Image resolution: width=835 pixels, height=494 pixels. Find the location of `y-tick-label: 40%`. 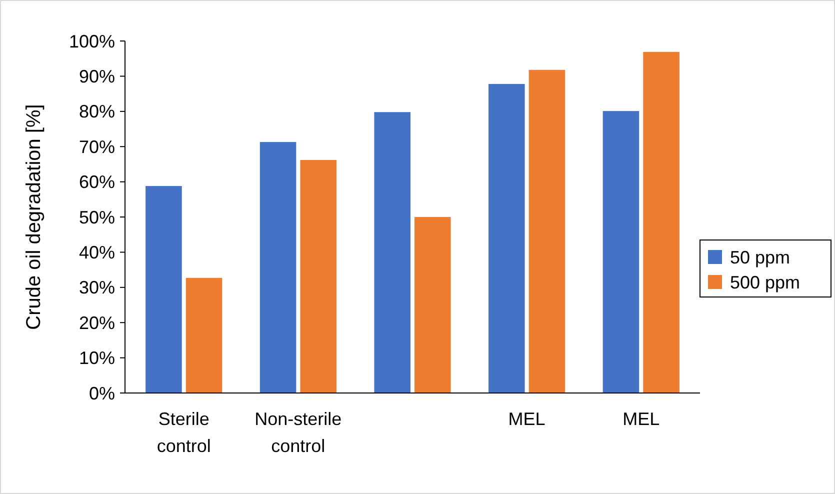

y-tick-label: 40% is located at coordinates (96, 252).